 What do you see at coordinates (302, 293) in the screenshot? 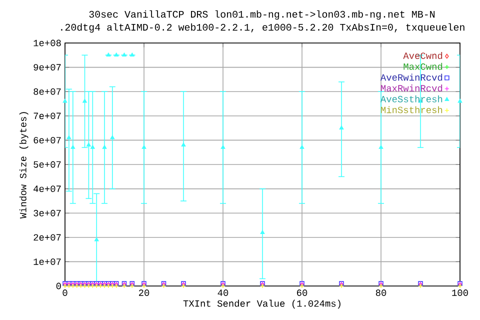
I see `x-tick-label: 60` at bounding box center [302, 293].